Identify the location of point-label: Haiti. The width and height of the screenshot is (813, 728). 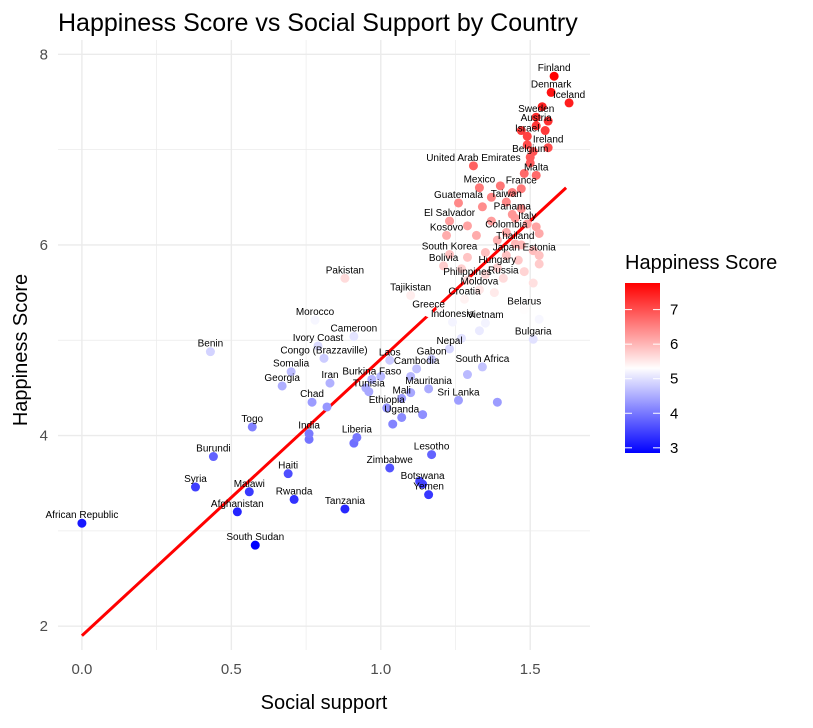
(288, 466).